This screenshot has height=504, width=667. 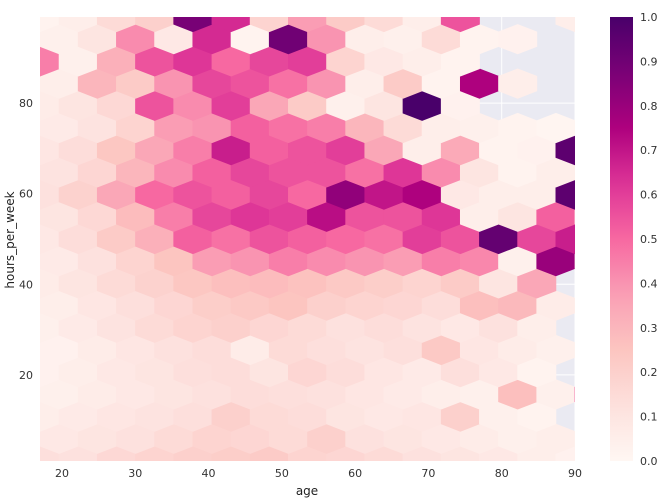 I want to click on x-tick-label: 60, so click(x=355, y=473).